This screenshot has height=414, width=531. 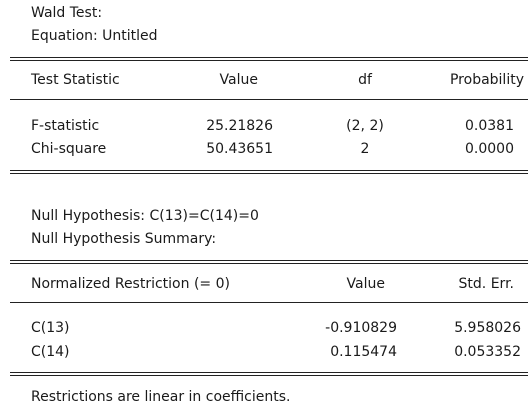 I want to click on column-header-df: df, so click(x=365, y=80).